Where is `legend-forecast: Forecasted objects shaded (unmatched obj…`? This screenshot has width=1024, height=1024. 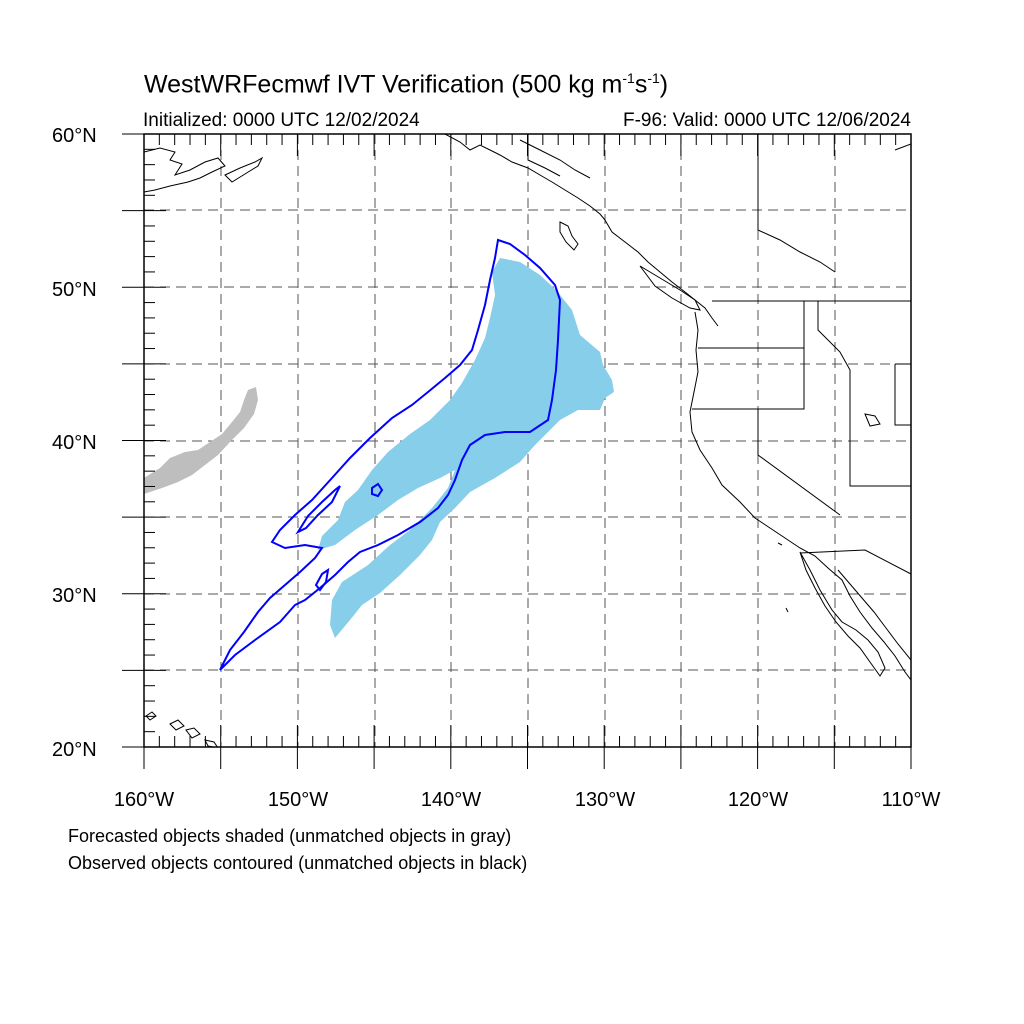 legend-forecast: Forecasted objects shaded (unmatched obj… is located at coordinates (290, 836).